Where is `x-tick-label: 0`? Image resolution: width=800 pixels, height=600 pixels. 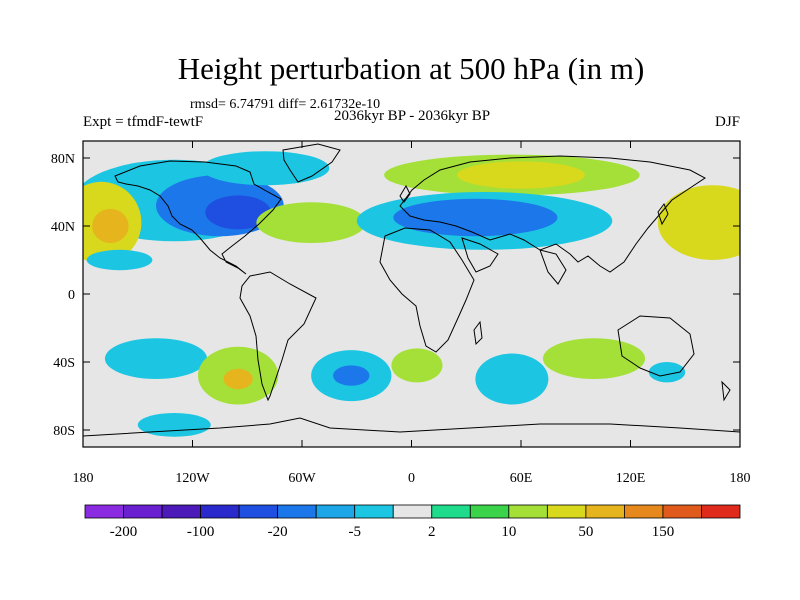
x-tick-label: 0 is located at coordinates (411, 478).